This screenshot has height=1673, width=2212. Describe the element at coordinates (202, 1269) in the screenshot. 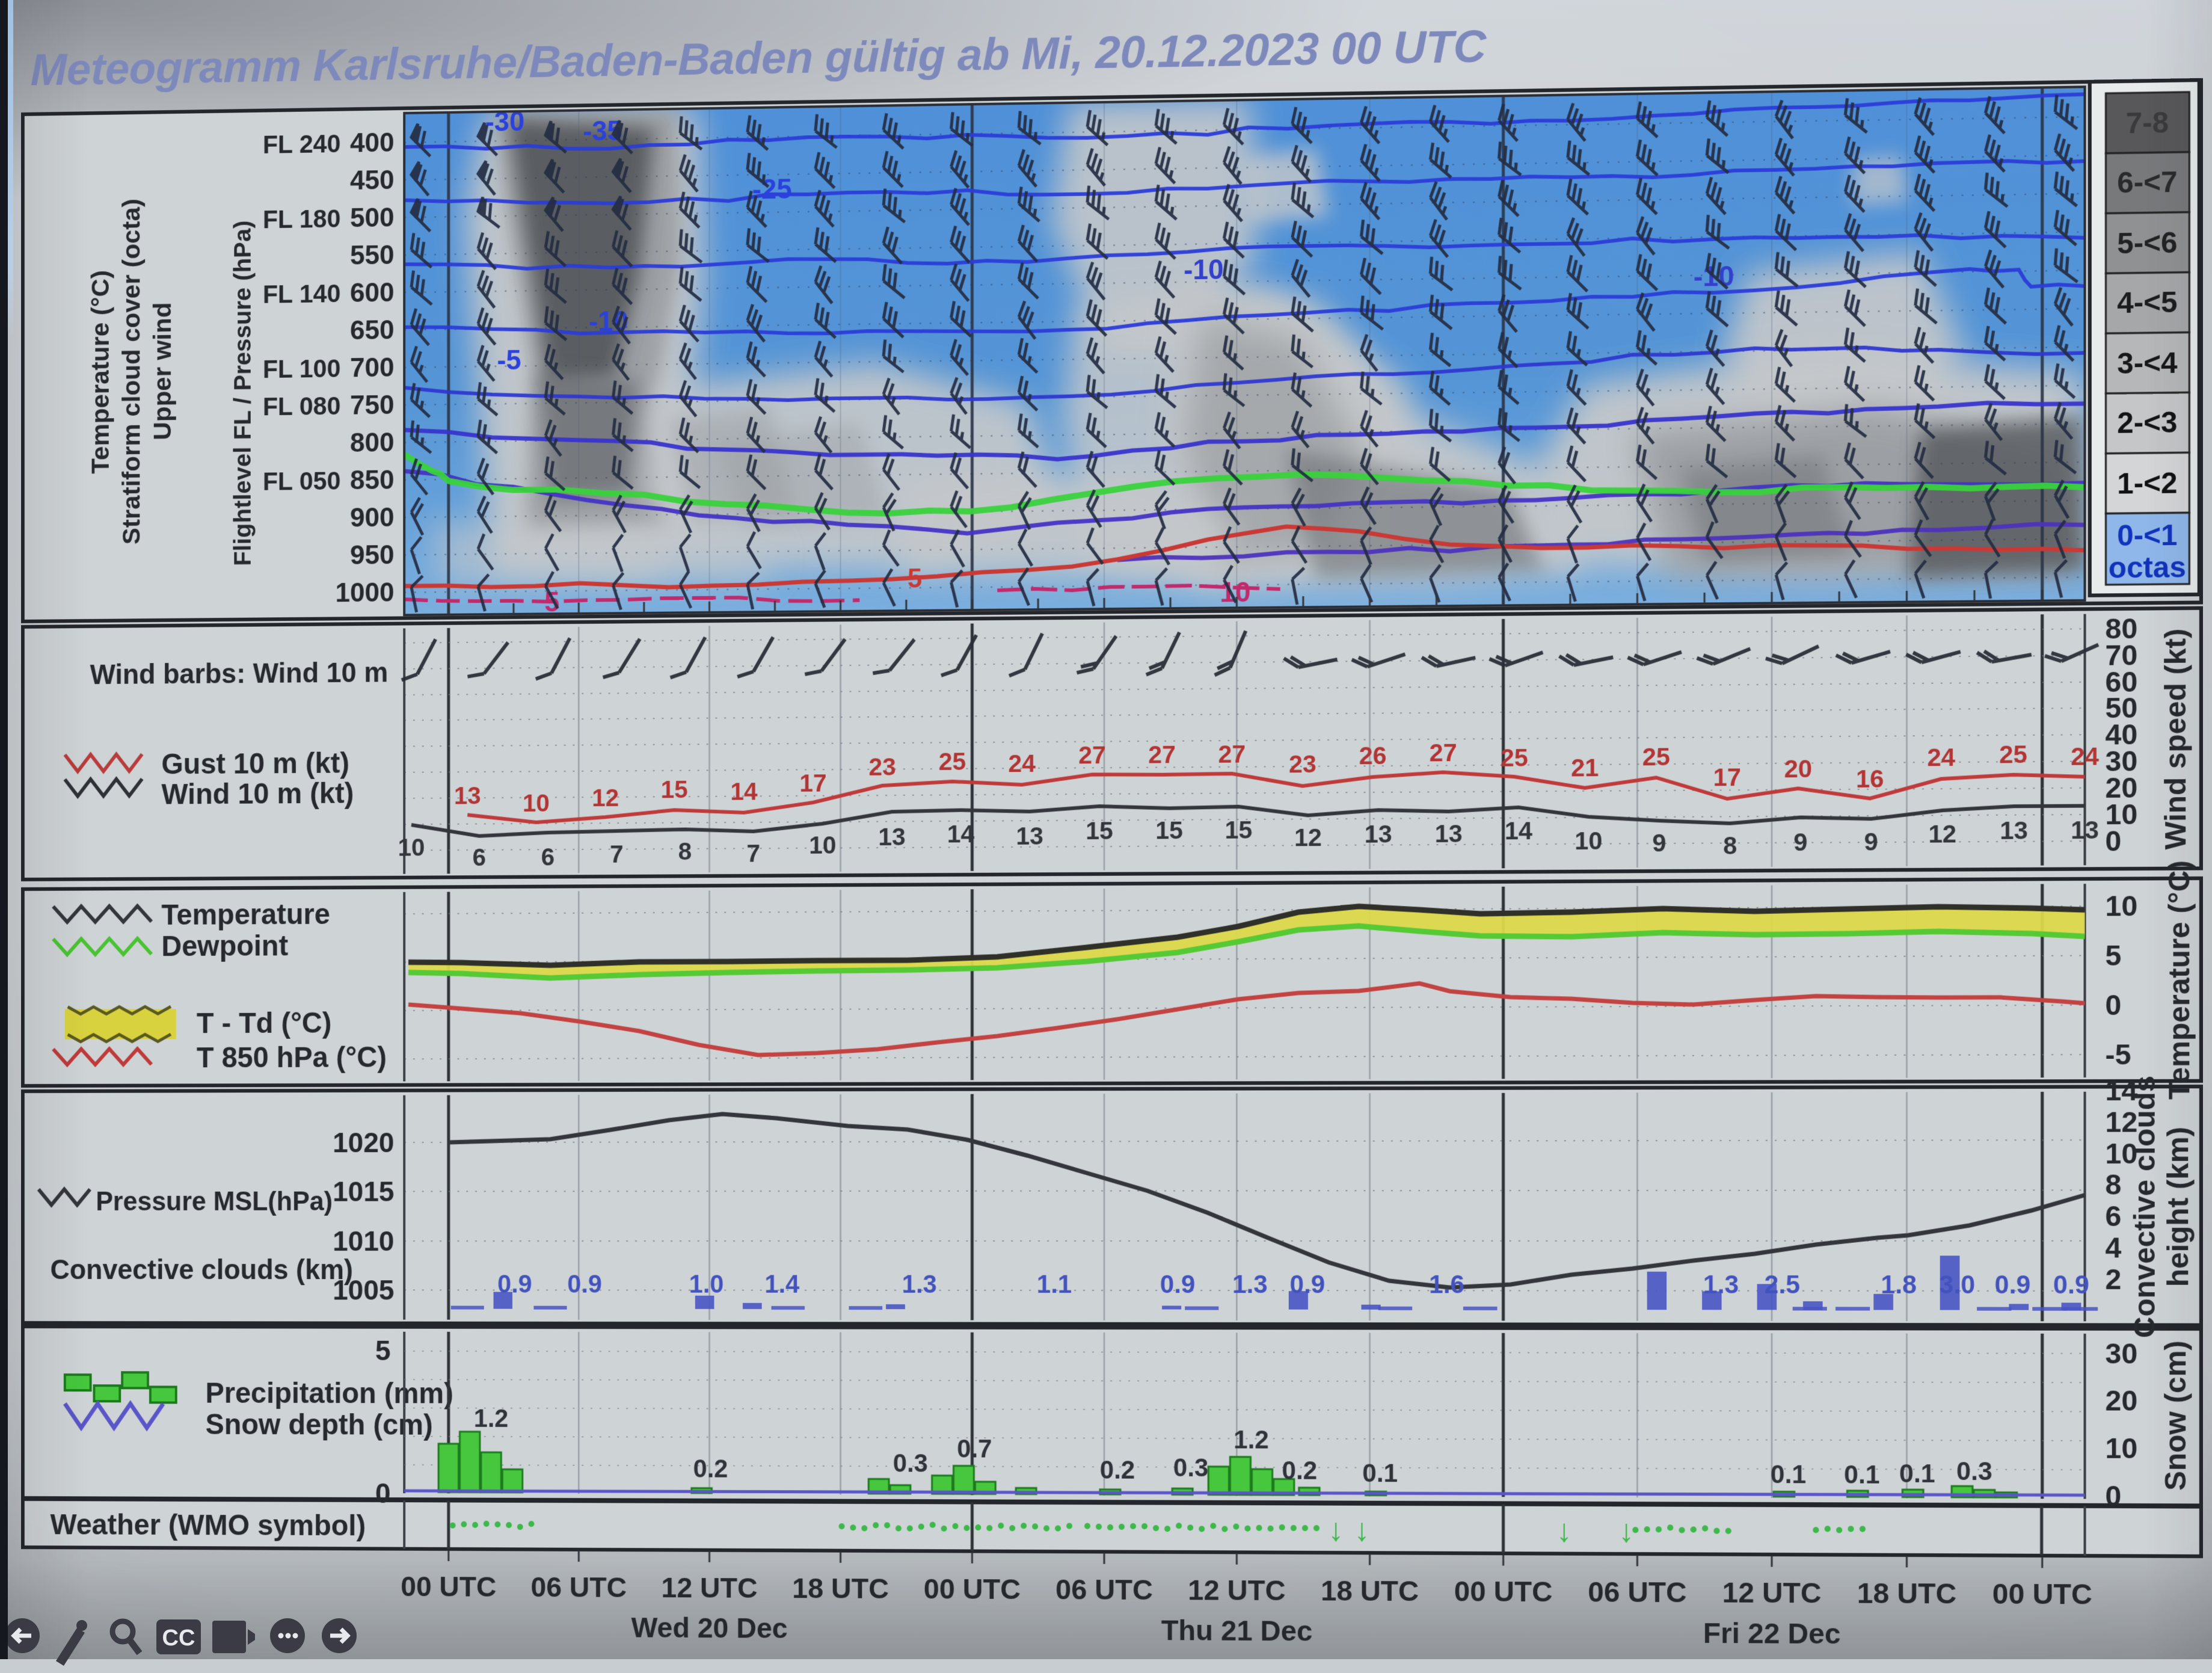

I see `svg-text: Convective clouds (km)` at that location.